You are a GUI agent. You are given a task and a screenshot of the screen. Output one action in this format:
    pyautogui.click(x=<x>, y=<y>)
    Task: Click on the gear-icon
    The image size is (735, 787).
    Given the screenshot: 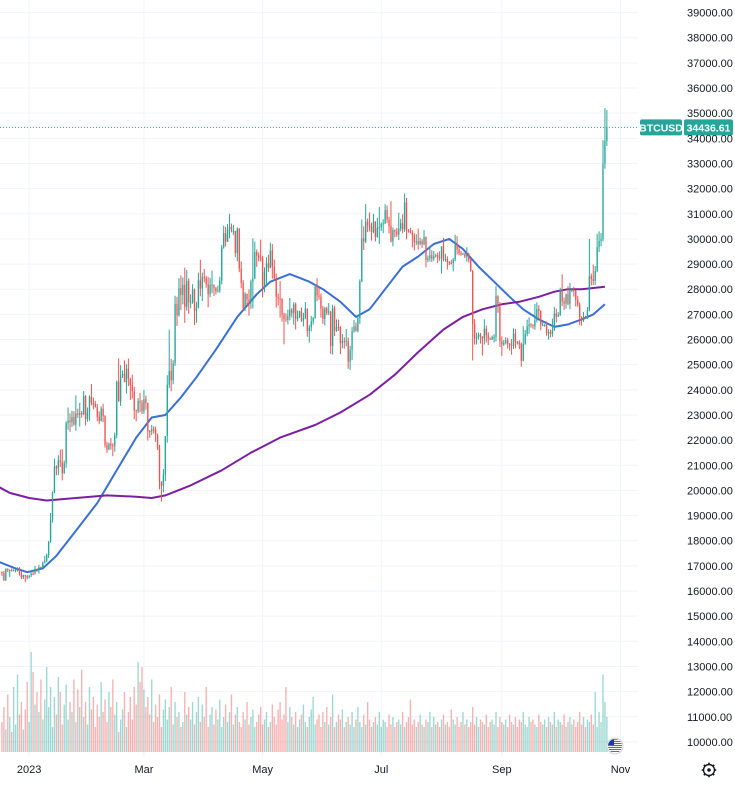 What is the action you would take?
    pyautogui.click(x=709, y=770)
    